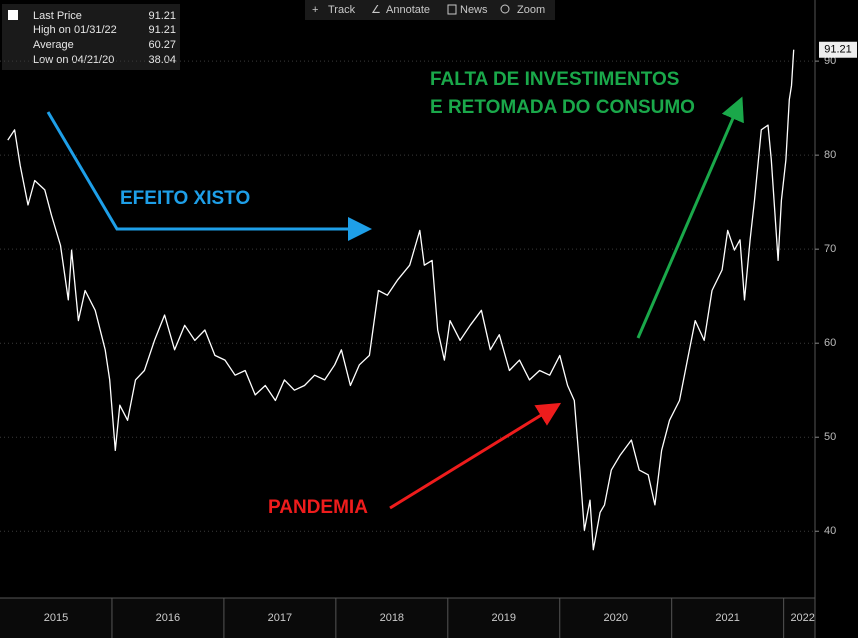  I want to click on legend-label: Last Price, so click(57, 16).